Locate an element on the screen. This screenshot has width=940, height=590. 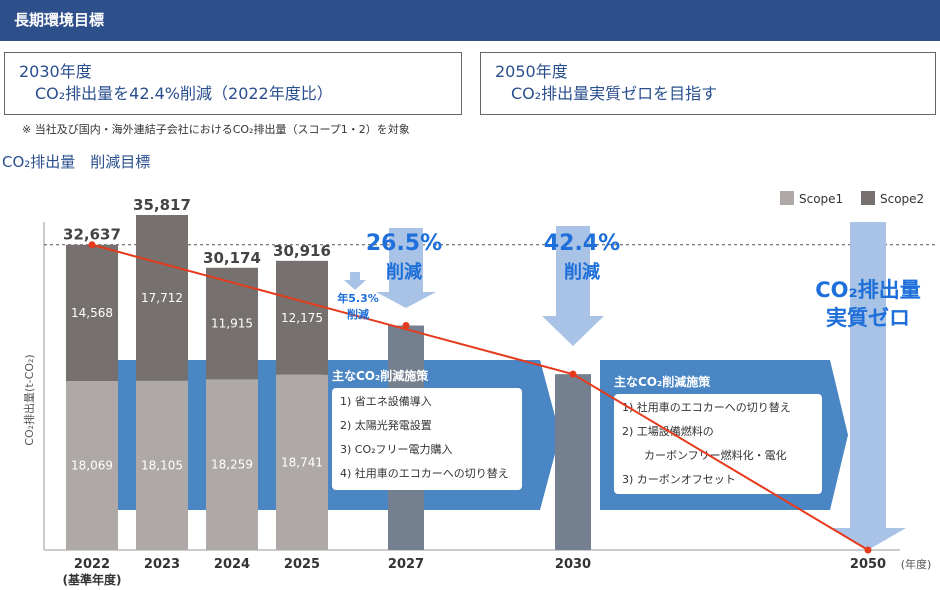
label-total-2025: 30,916 is located at coordinates (302, 251).